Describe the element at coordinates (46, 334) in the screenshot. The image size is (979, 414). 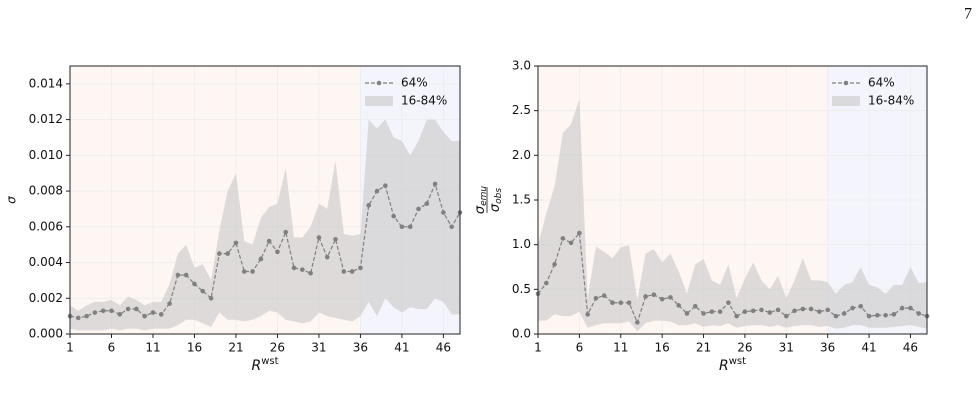
I see `y-tick-label: 0.000` at that location.